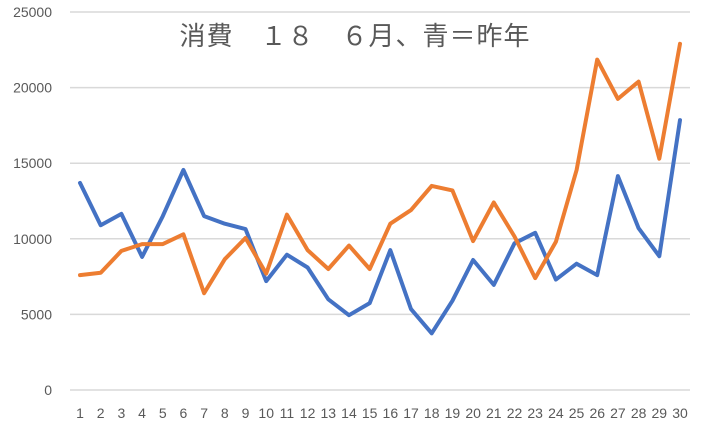  I want to click on x-tick-label: 27, so click(618, 413).